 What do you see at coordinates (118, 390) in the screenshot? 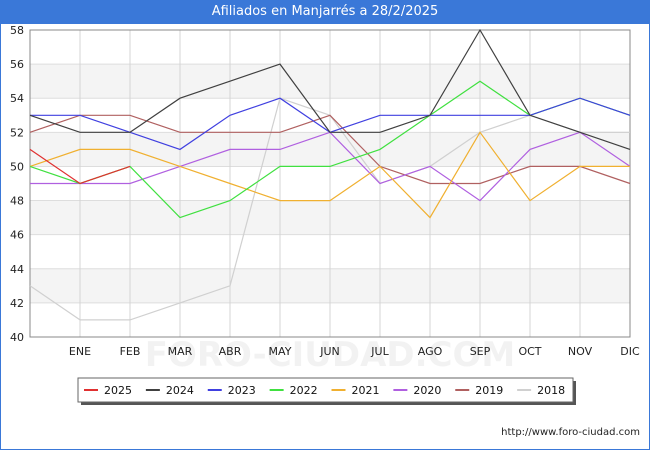
I see `legend-label-2025: 2025` at bounding box center [118, 390].